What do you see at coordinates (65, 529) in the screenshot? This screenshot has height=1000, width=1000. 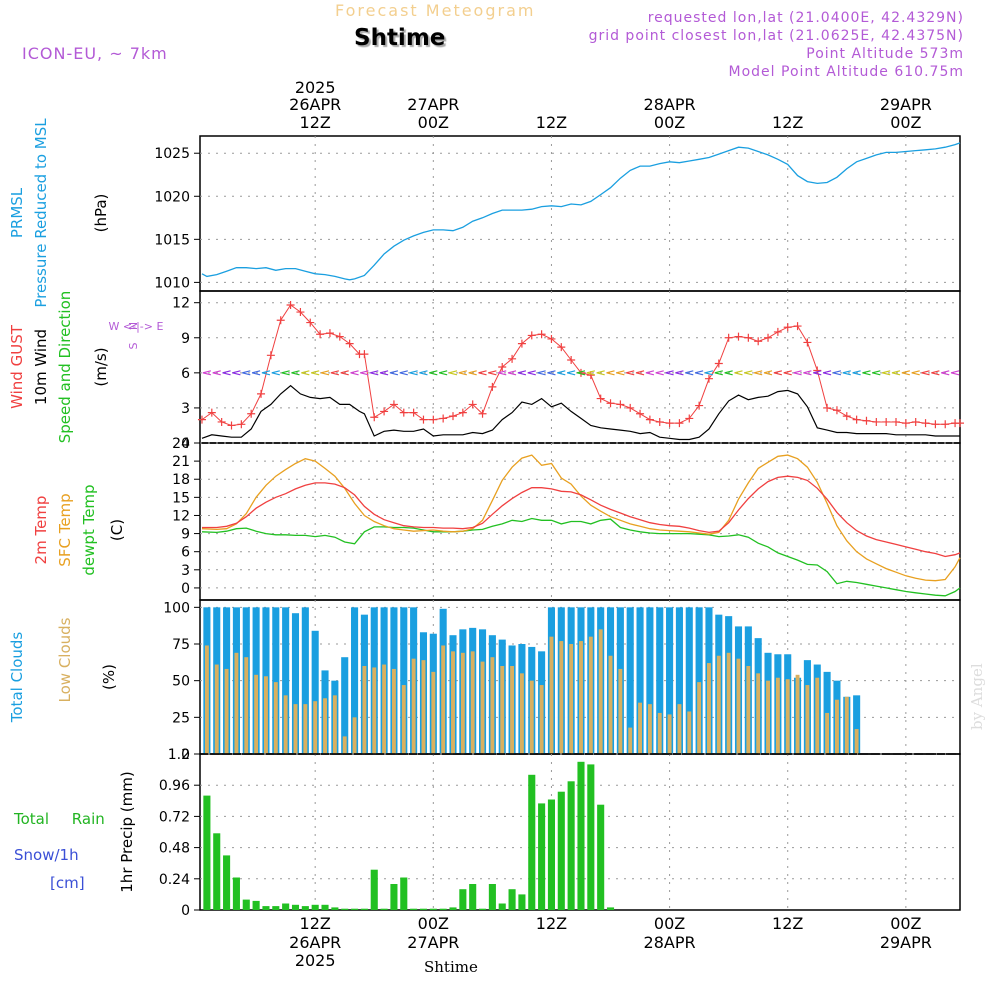 I see `sfctemp-label: SFC Temp` at bounding box center [65, 529].